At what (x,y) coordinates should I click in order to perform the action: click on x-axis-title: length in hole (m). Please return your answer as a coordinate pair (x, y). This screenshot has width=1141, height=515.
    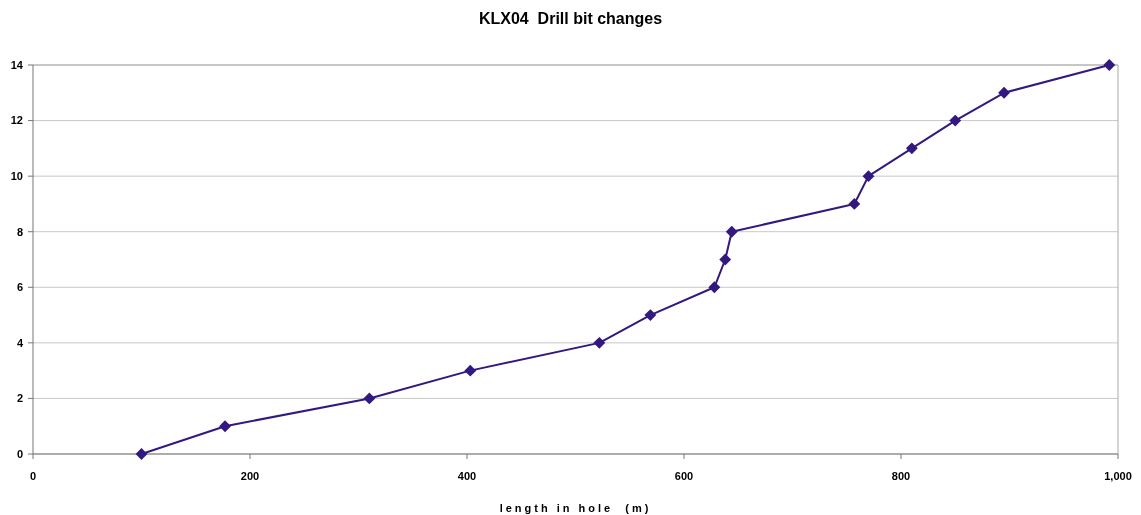
    Looking at the image, I should click on (575, 508).